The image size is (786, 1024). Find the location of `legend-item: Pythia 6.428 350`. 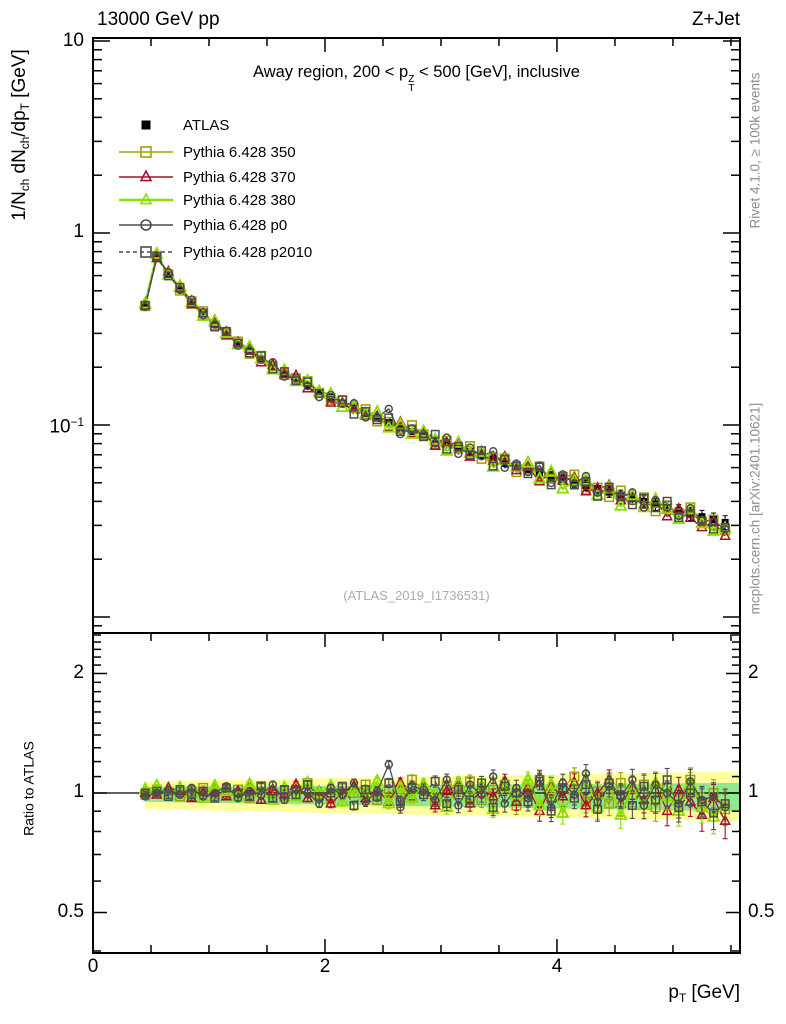

legend-item: Pythia 6.428 350 is located at coordinates (207, 152).